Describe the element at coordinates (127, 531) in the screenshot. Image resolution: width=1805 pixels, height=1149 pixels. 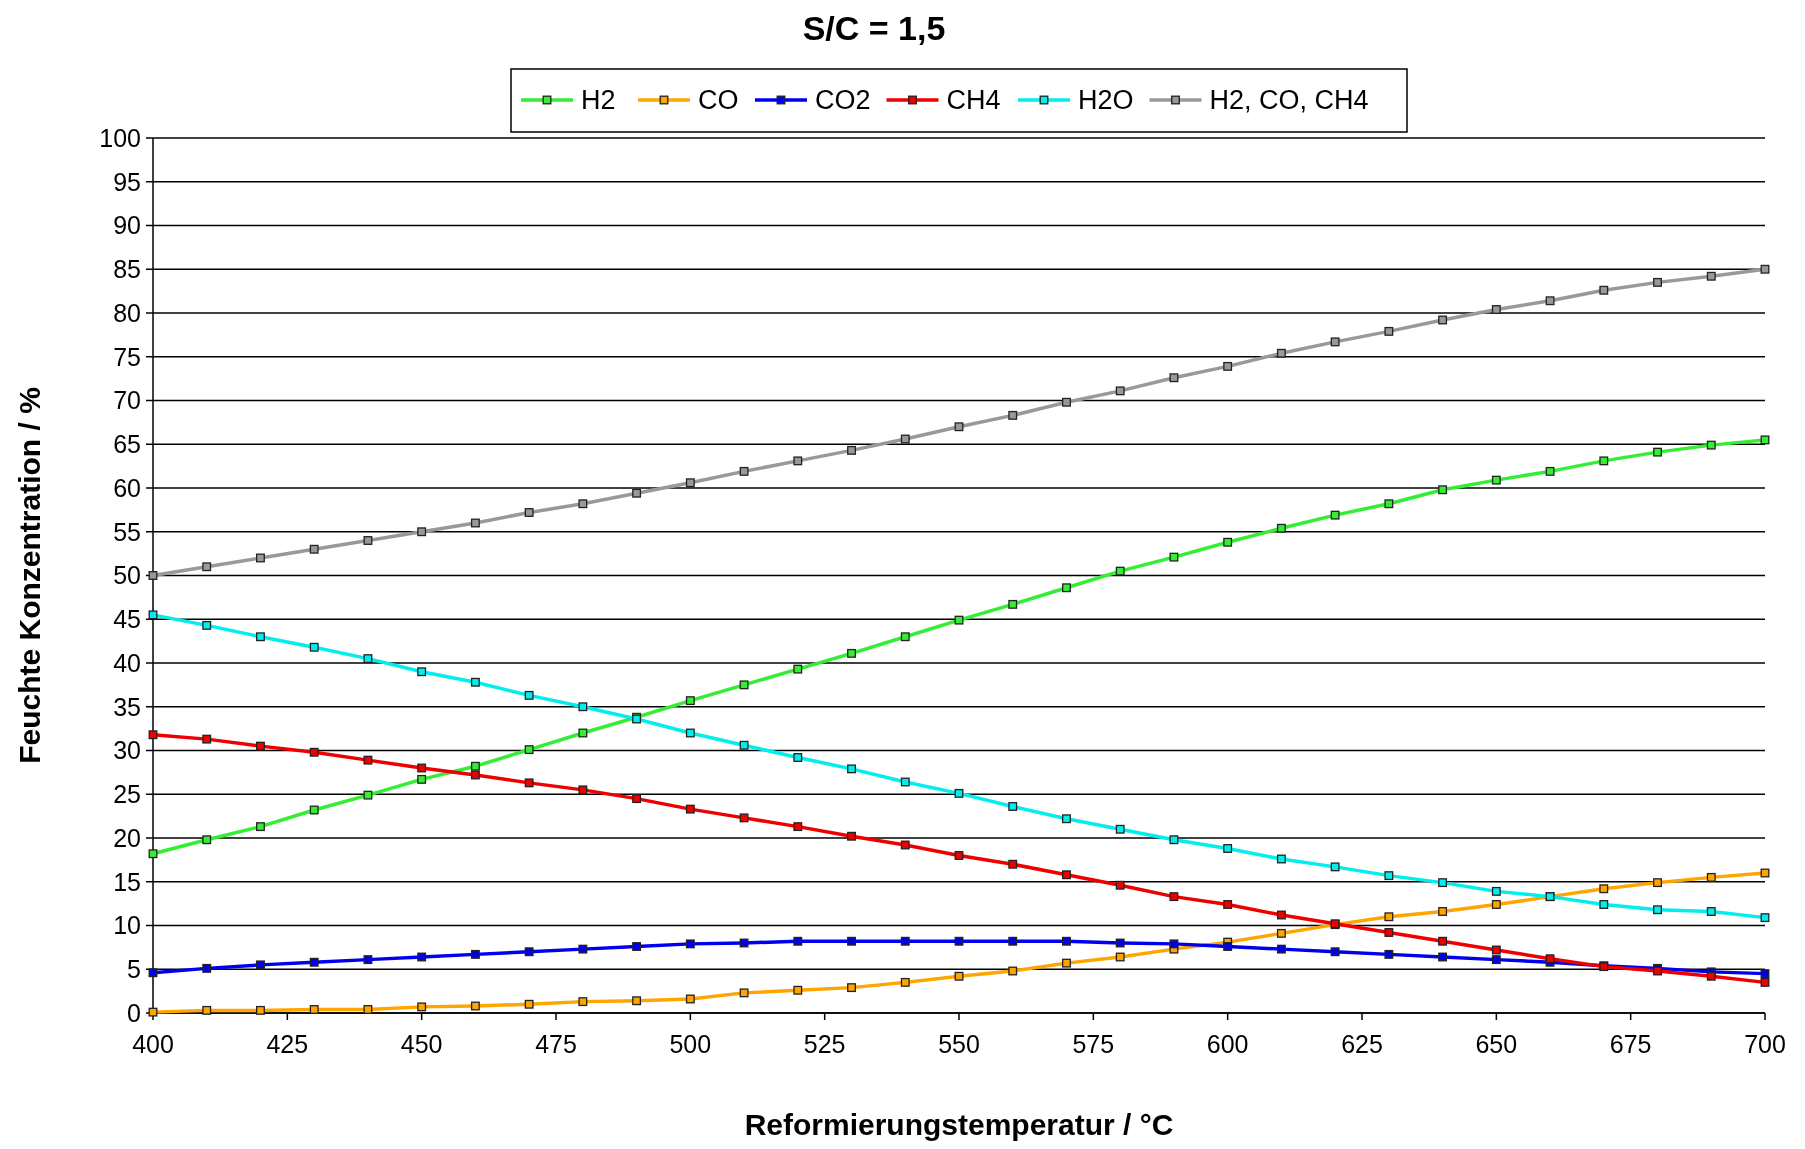
I see `y-tick-label: 55` at that location.